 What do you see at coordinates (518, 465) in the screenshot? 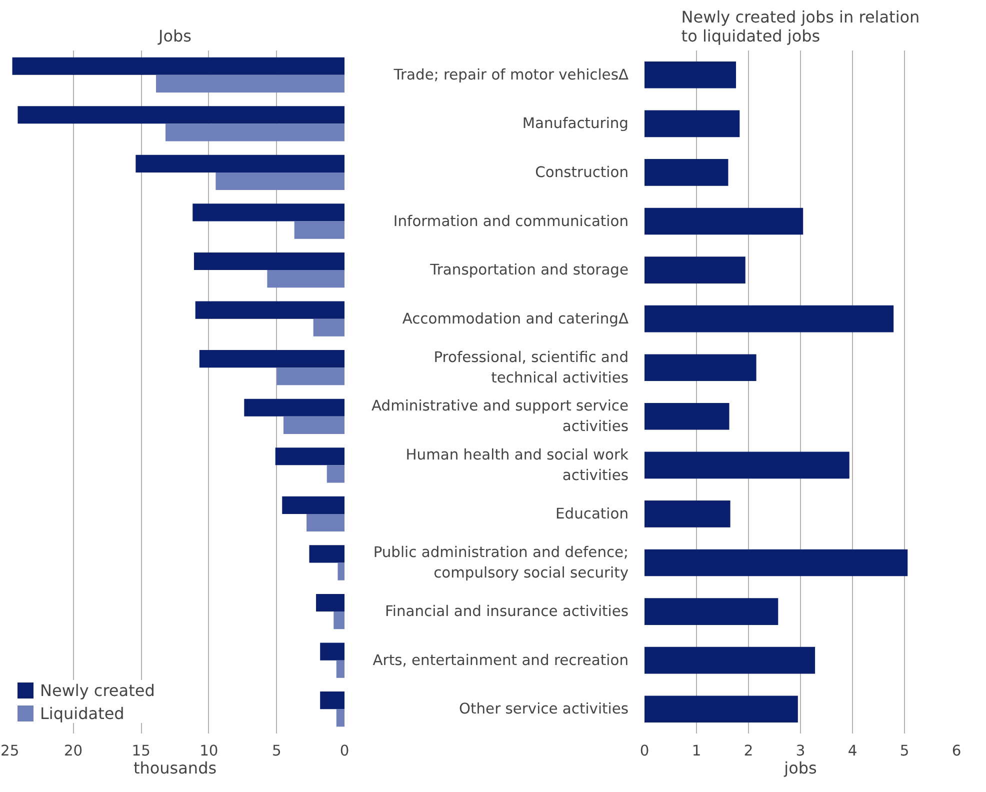
I see `y-tick-label: Human health and social work activities` at bounding box center [518, 465].